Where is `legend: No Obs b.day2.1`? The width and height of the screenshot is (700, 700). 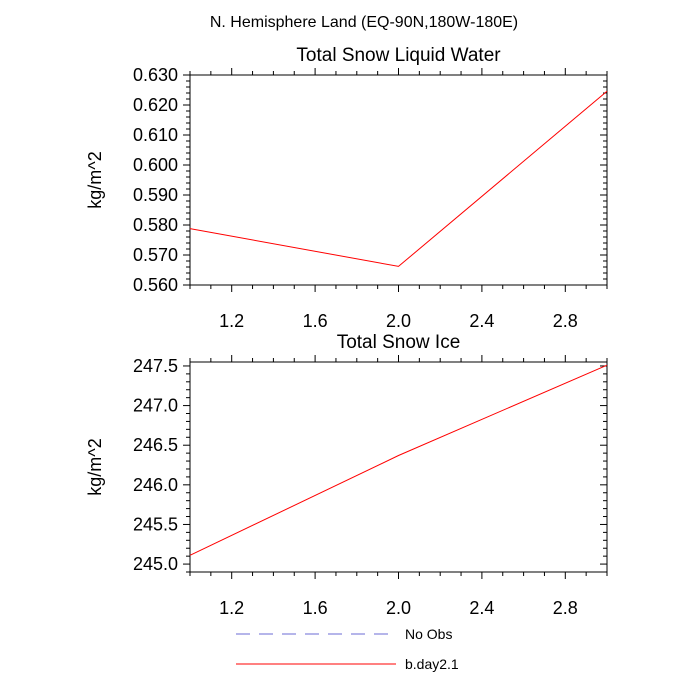
legend: No Obs b.day2.1 is located at coordinates (347, 649).